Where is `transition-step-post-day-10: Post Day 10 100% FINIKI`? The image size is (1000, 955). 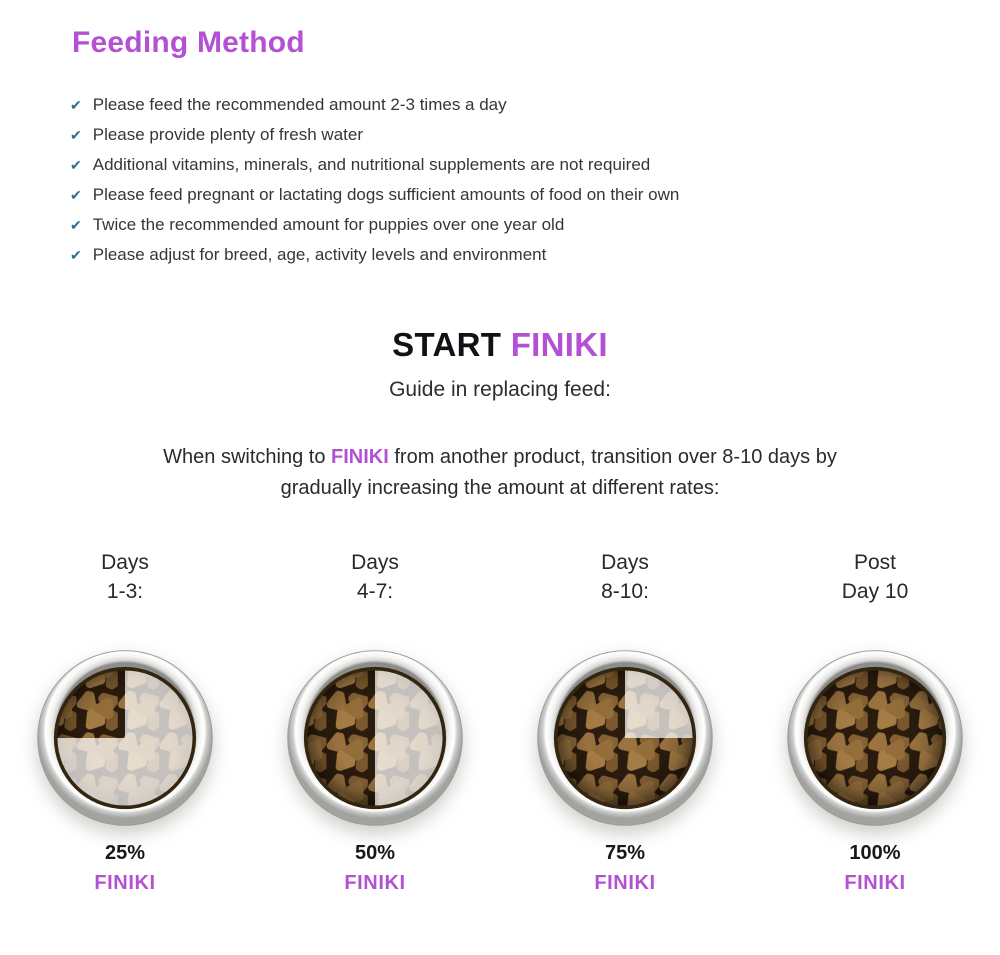
transition-step-post-day-10: Post Day 10 100% FINIKI is located at coordinates (875, 721).